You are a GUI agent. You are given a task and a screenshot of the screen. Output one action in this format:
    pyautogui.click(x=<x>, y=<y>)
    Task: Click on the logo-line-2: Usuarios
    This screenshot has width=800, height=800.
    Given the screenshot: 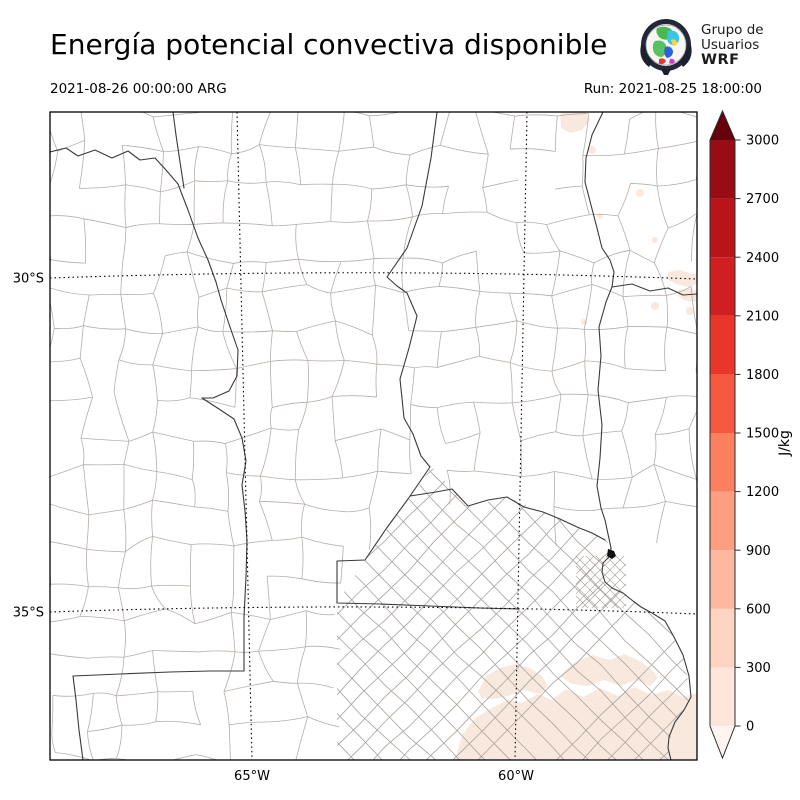 What is the action you would take?
    pyautogui.click(x=730, y=44)
    